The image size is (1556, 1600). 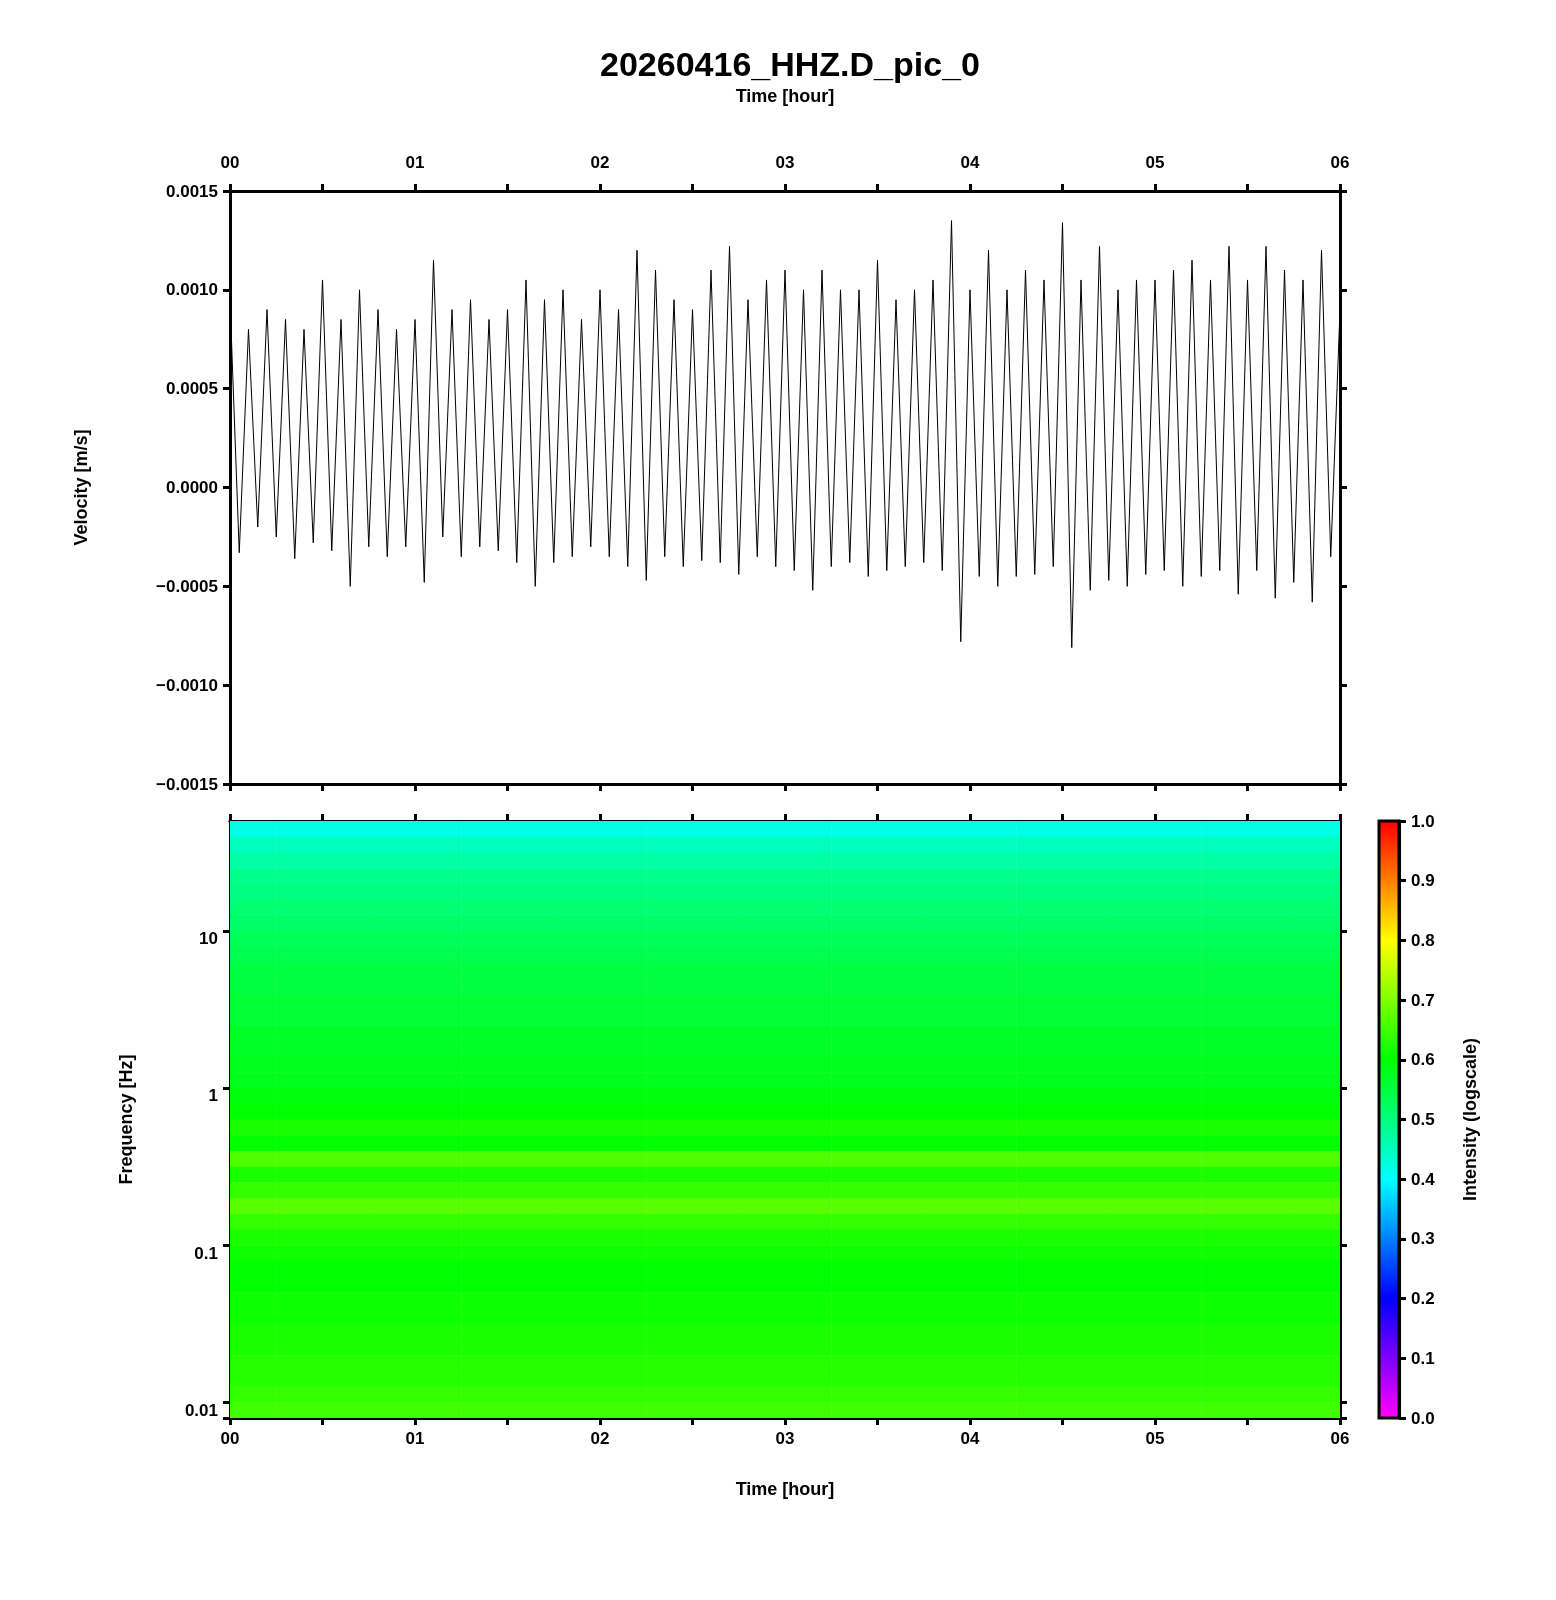 What do you see at coordinates (81, 487) in the screenshot?
I see `y-axis-title: Velocity [m/s]` at bounding box center [81, 487].